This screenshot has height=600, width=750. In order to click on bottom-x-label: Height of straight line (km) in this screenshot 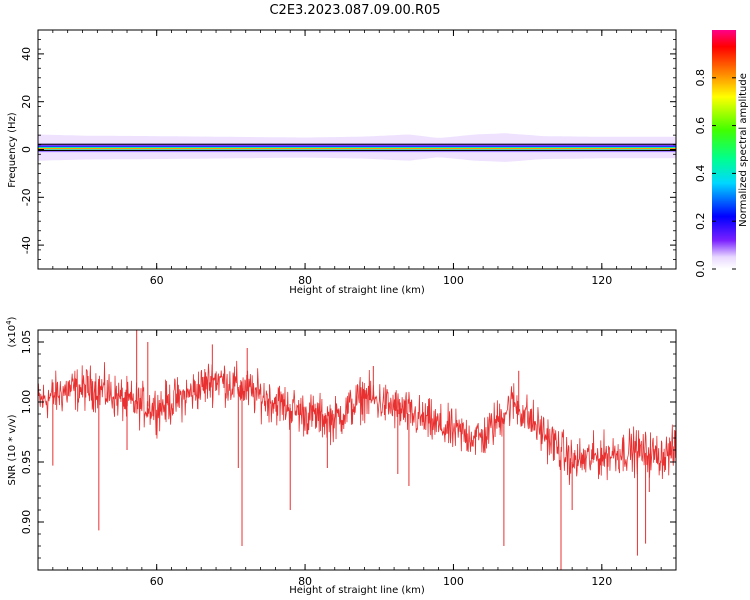, I will do `click(357, 590)`.